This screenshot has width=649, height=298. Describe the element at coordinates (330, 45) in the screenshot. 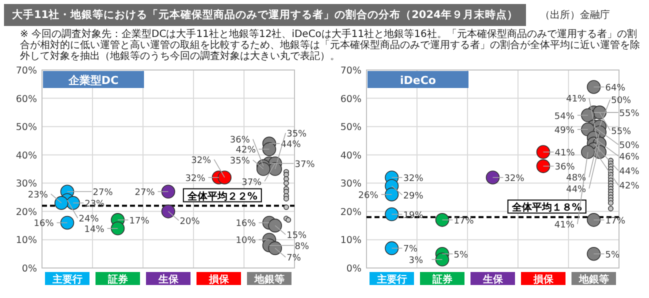

I see `text: ※ 今回の調査対象先：企業型DCは大手11社と地銀等12社、iDeCoは大手11社と地銀等16社。「元本確保型商品のみで運用する者」の割合が相対的に低い運管と高い運管の取組を比較するため、地銀等は「元本確保型商品のみで運用する者」の割合が全体平均に近い運管を除外して対象を抽出（地銀等のうち今回の調査対象は大きい丸で表記）。` at that location.